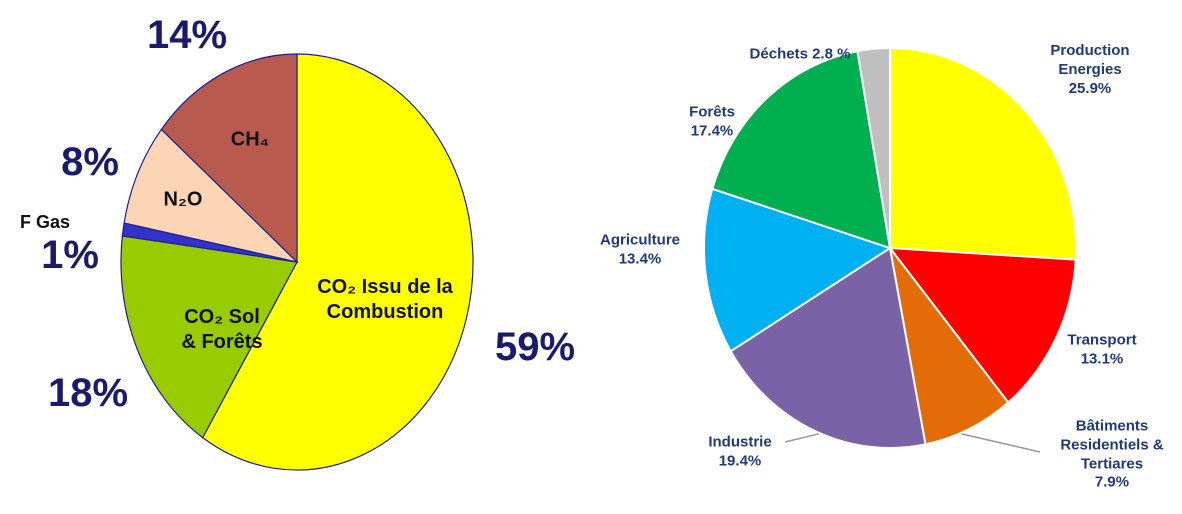 The image size is (1182, 514). I want to click on value-label: 18%, so click(88, 393).